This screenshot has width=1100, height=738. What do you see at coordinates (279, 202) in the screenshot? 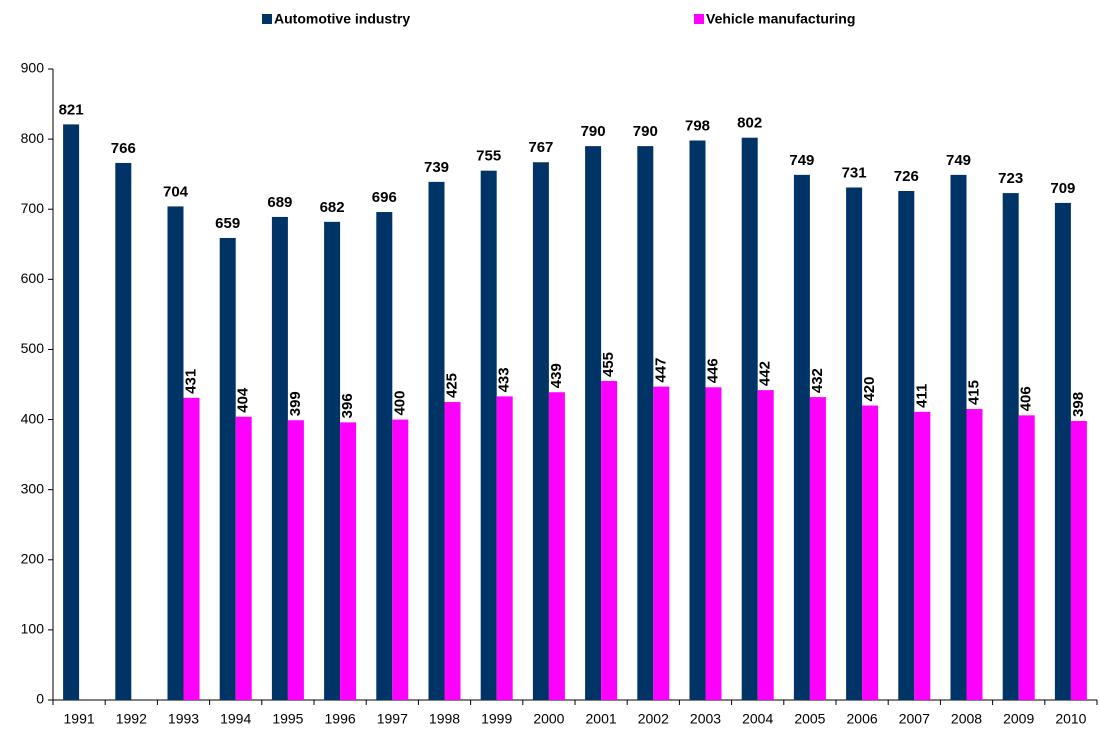
I see `value-label: 689` at bounding box center [279, 202].